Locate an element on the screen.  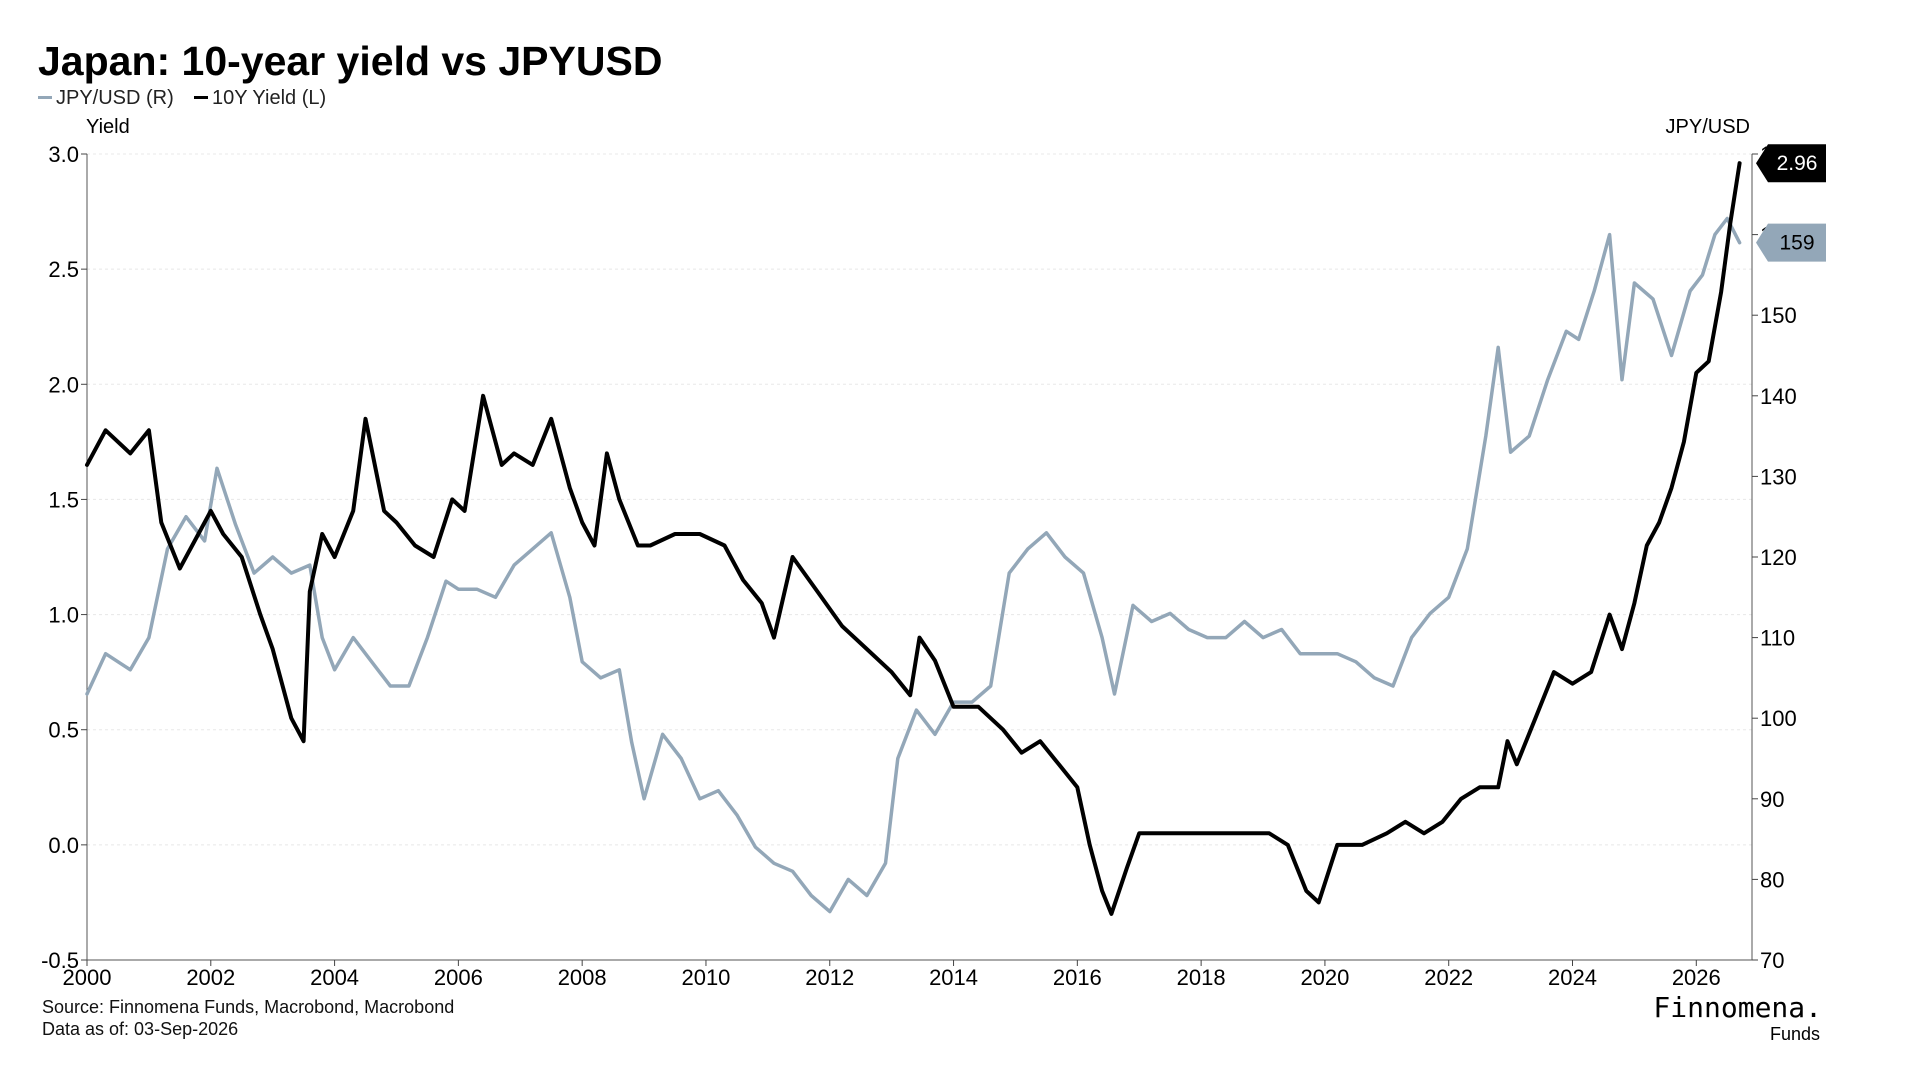
y-left-tick-label: 1.5 is located at coordinates (63, 499).